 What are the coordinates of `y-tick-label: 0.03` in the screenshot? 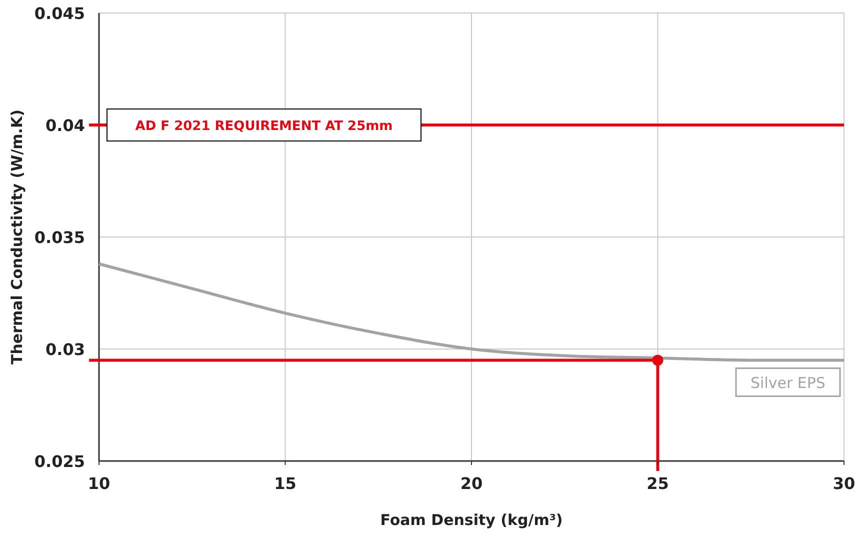 It's located at (65, 349).